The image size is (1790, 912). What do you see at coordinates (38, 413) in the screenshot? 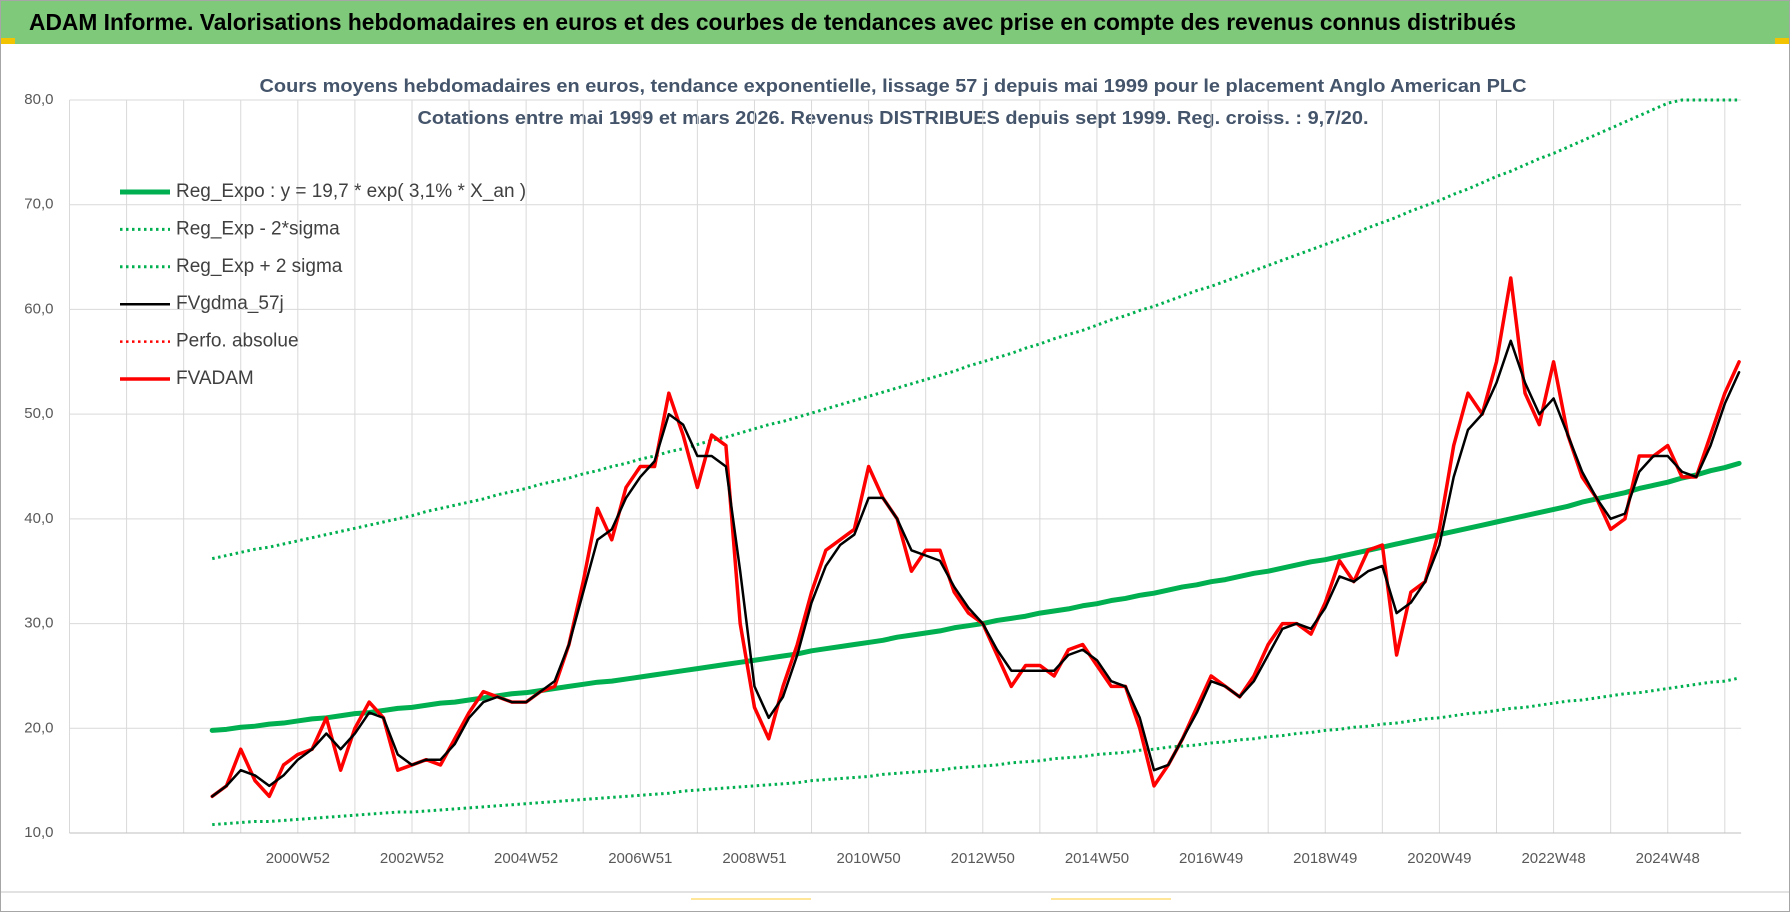
I see `y-tick-label: 50,0` at bounding box center [38, 413].